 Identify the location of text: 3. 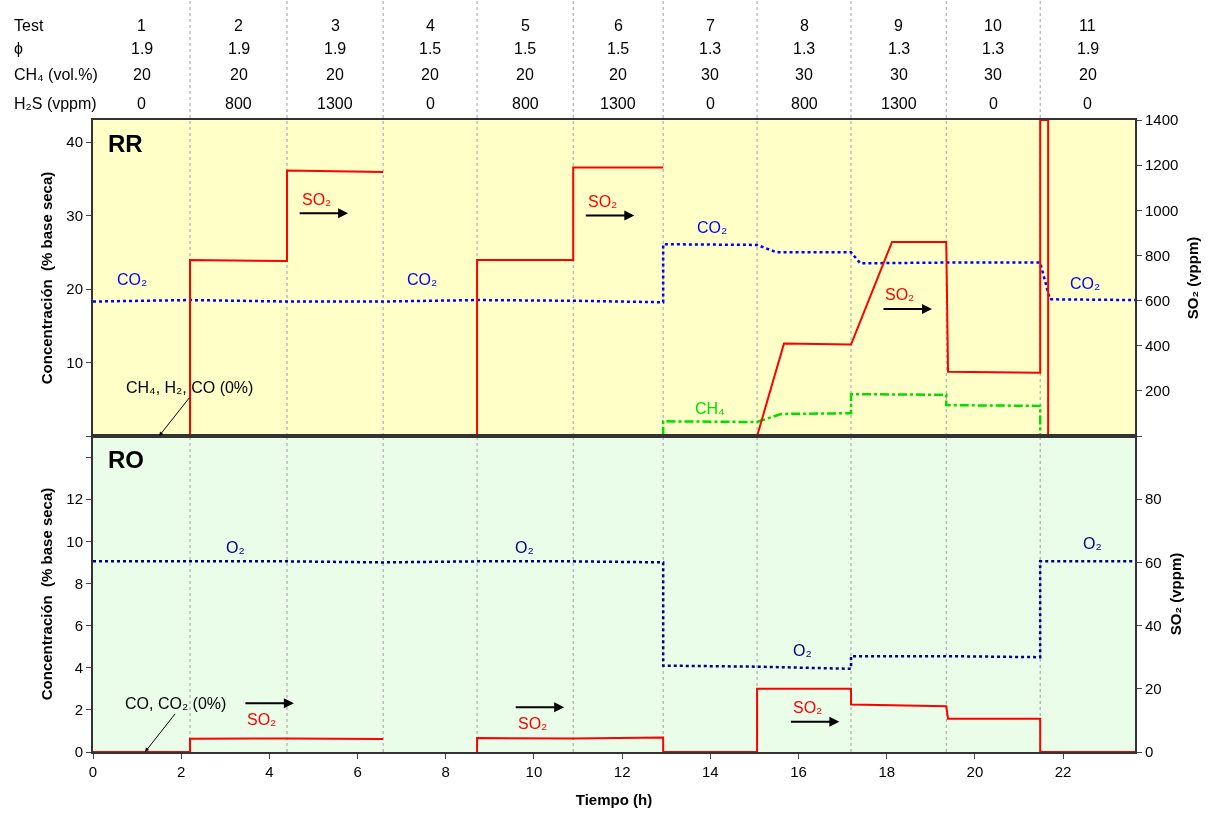
(335, 25).